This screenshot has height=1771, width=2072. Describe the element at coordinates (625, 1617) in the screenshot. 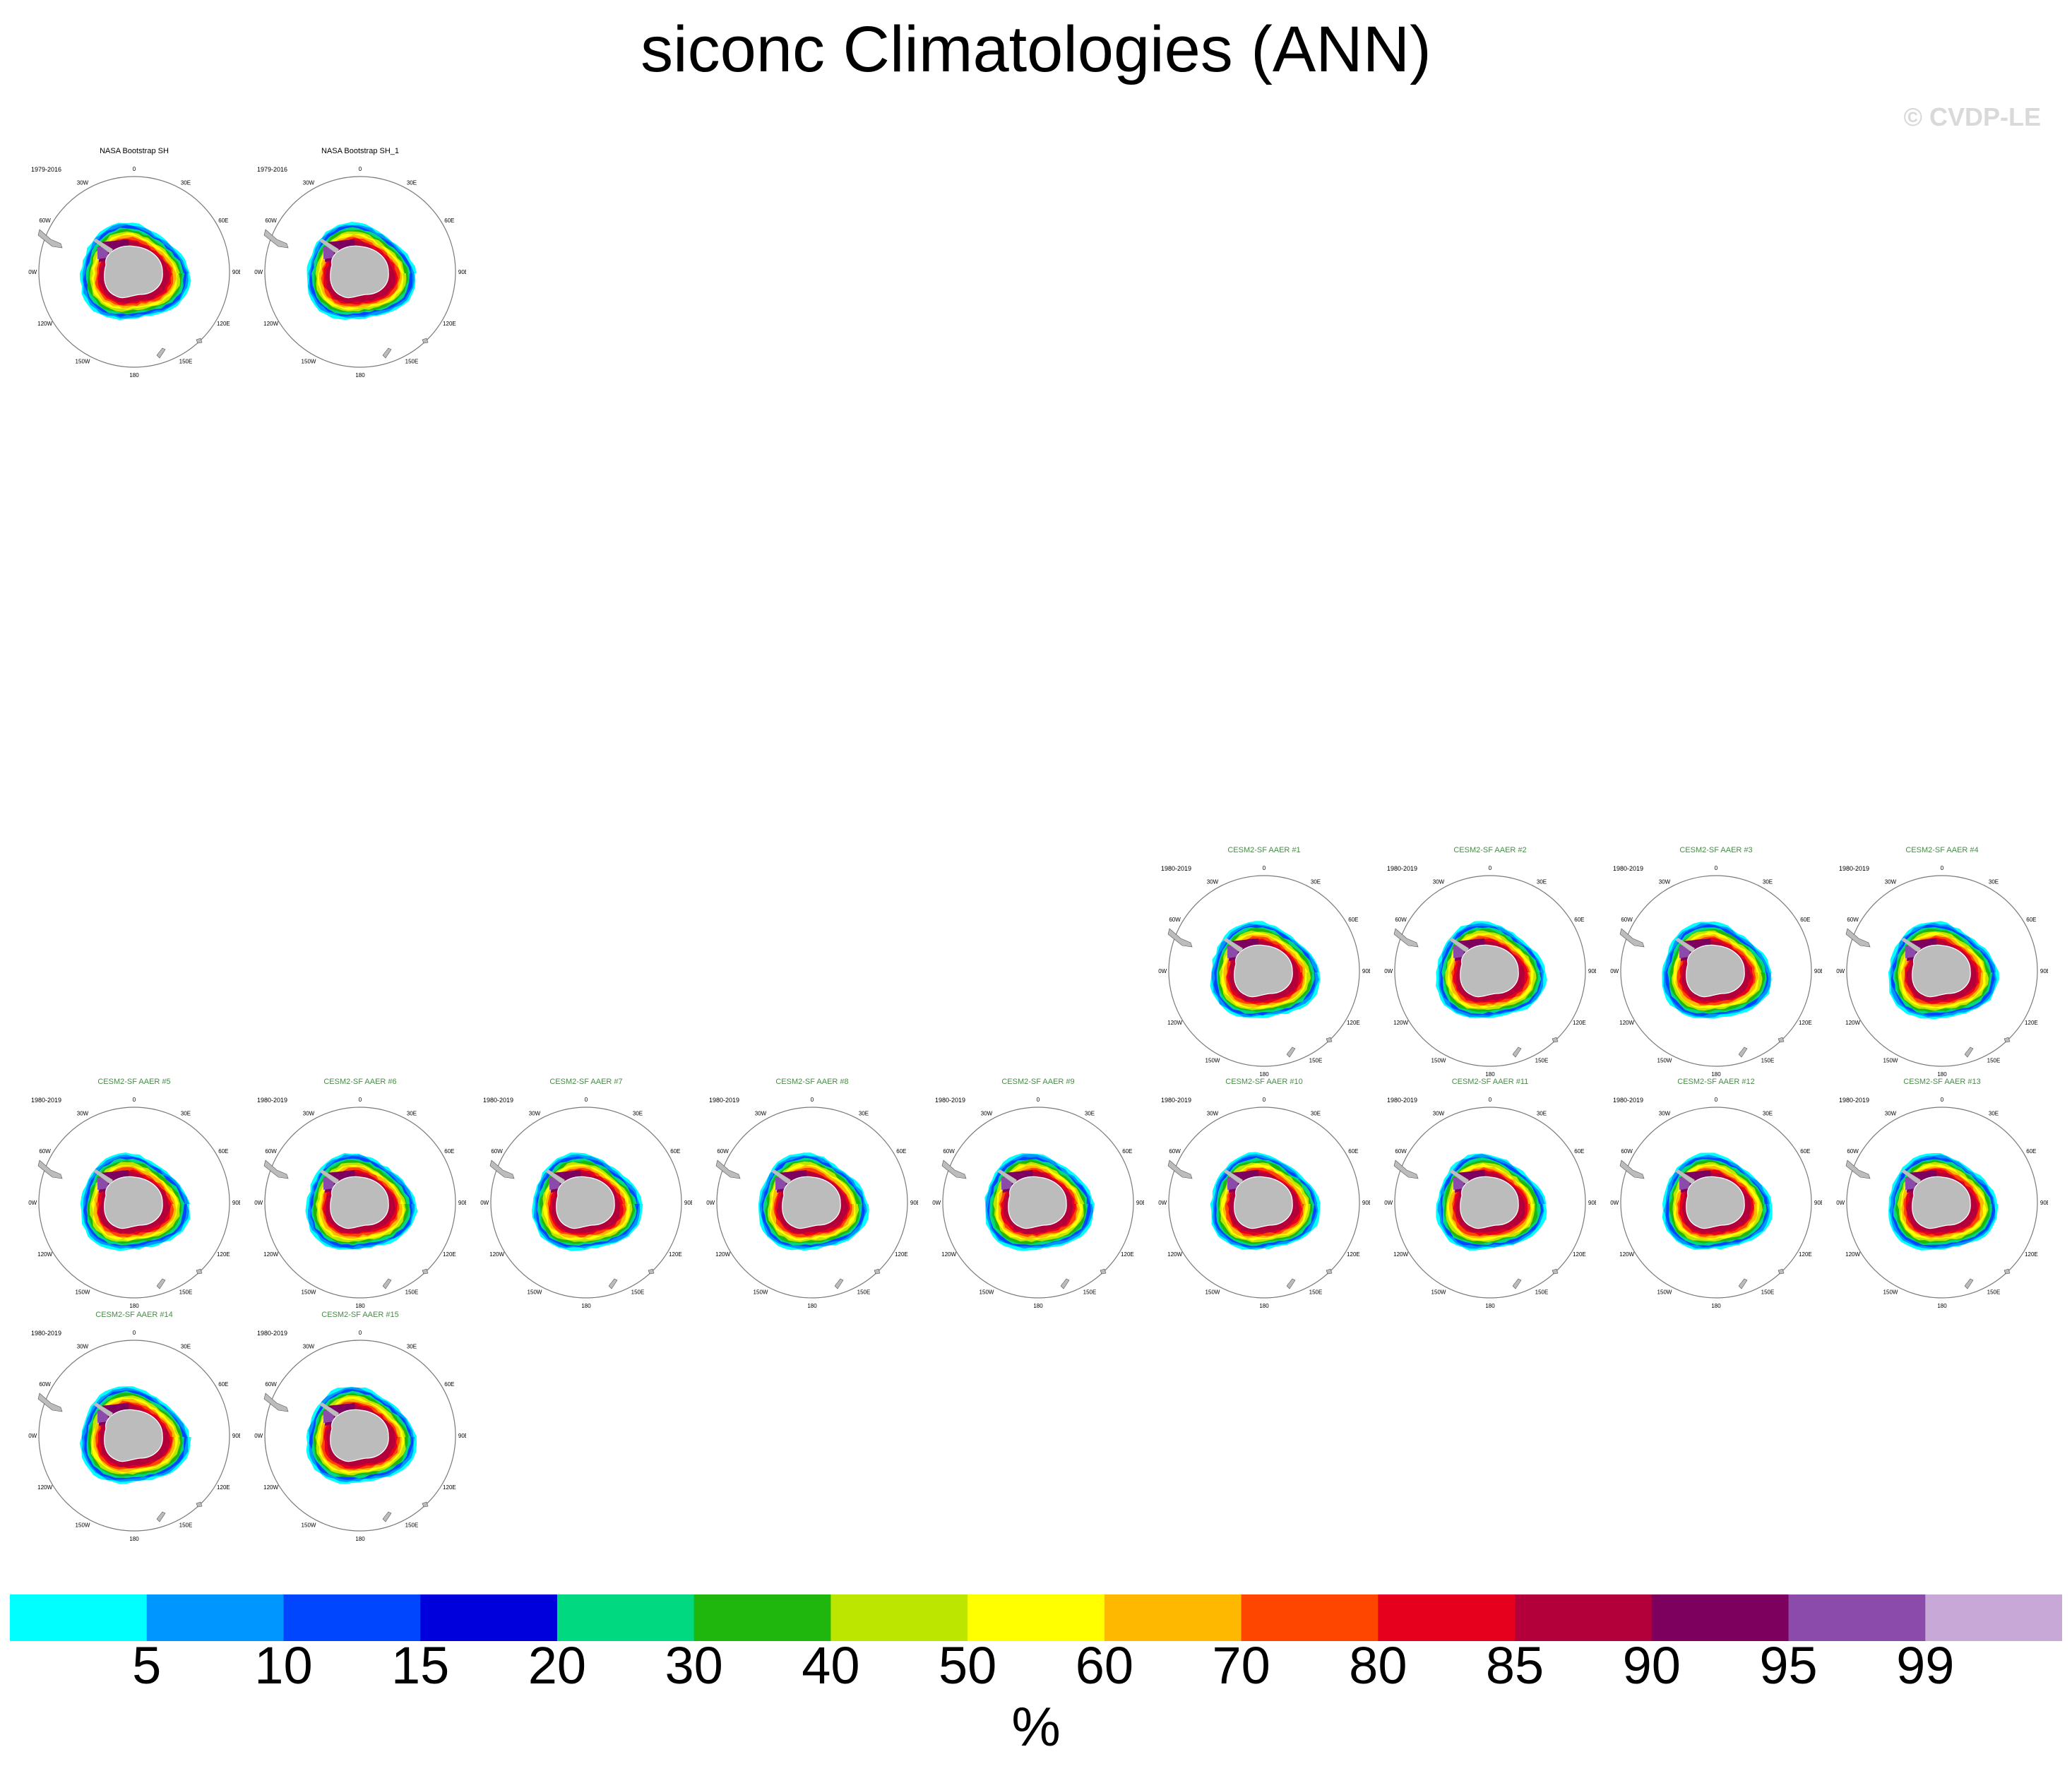

I see `colorbar-swatch` at that location.